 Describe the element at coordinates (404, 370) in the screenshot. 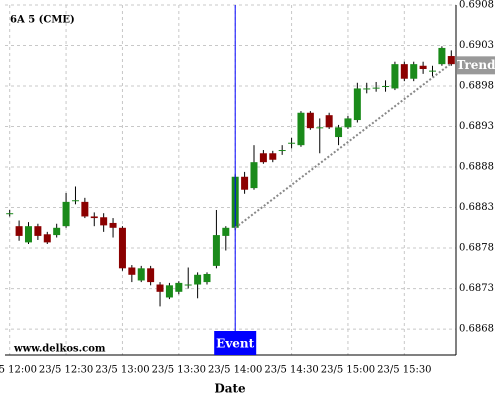

I see `x-tick-label: 23/5 15:30` at that location.